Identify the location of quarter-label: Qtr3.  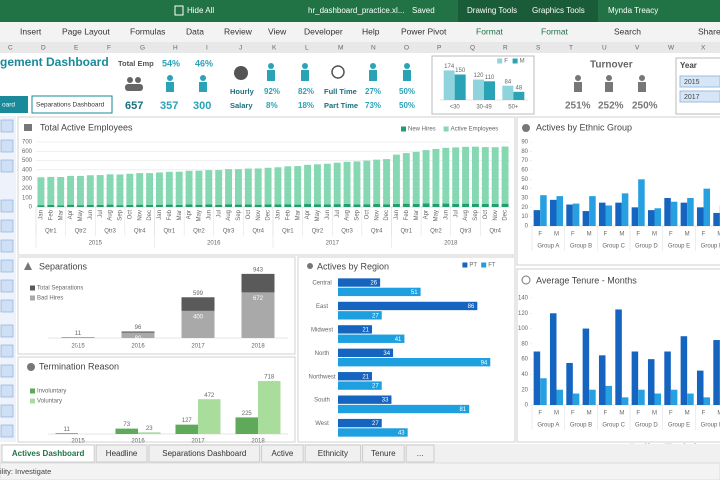
(229, 232).